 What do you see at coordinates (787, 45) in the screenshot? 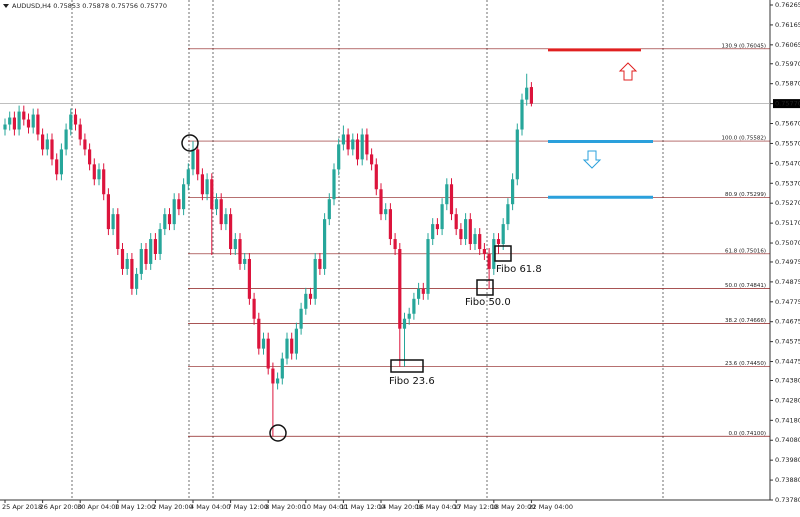
I see `y-tick-label: 0.76065` at bounding box center [787, 45].